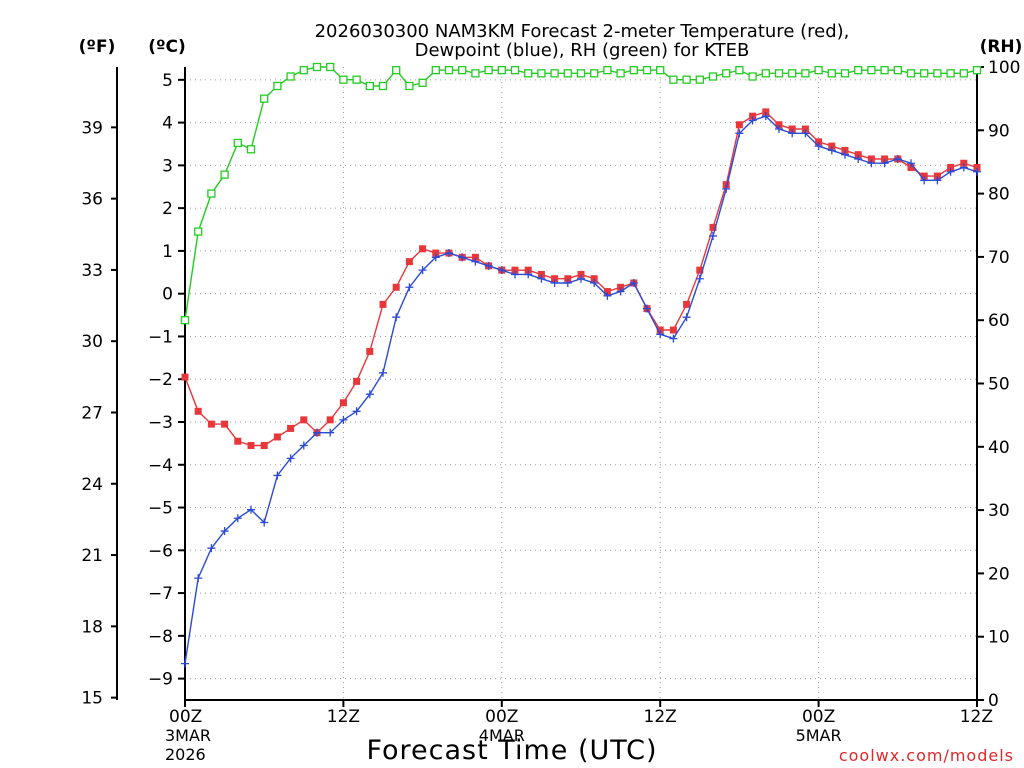 Image resolution: width=1024 pixels, height=768 pixels. I want to click on rh-tick-label: 40, so click(999, 448).